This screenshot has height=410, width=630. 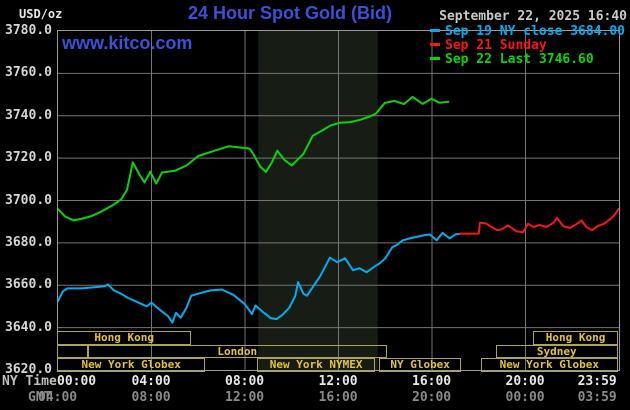 What do you see at coordinates (420, 365) in the screenshot?
I see `session-box-ny-globex: NY Globex` at bounding box center [420, 365].